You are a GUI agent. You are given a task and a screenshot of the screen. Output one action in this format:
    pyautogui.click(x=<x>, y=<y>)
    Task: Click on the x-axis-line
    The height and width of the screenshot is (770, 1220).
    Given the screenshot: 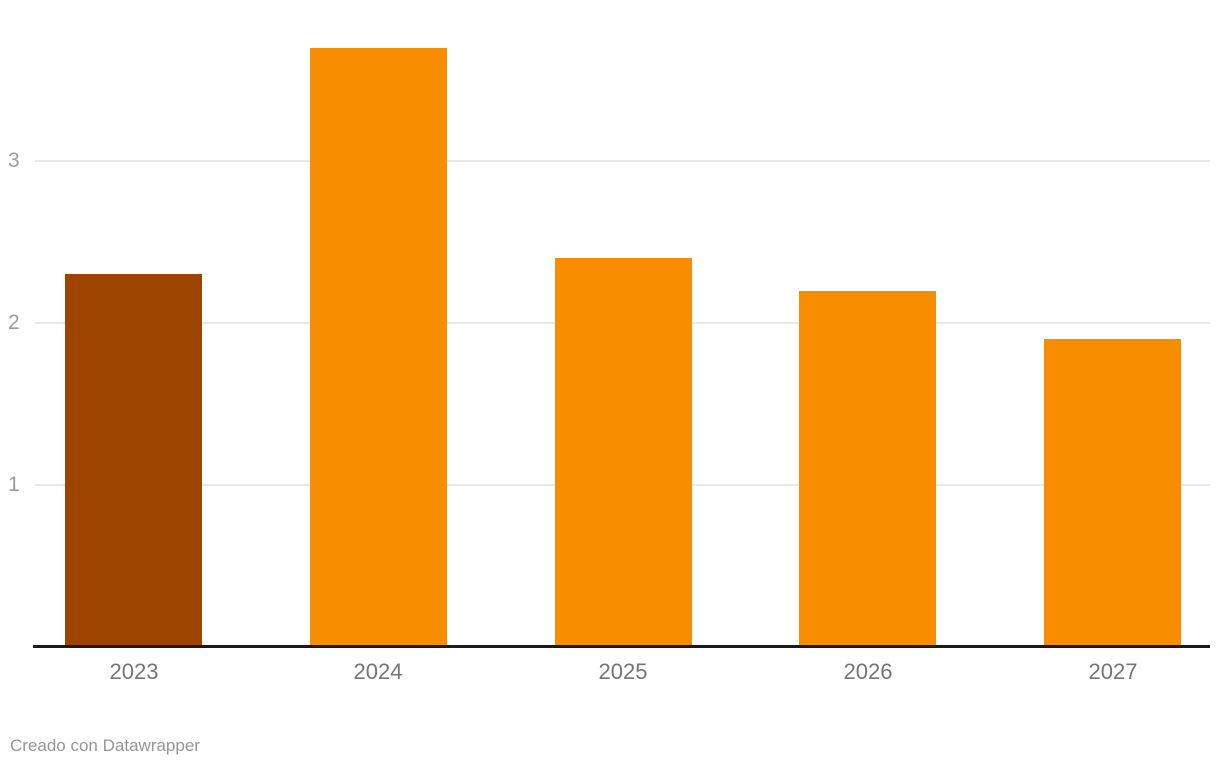 What is the action you would take?
    pyautogui.click(x=621, y=646)
    